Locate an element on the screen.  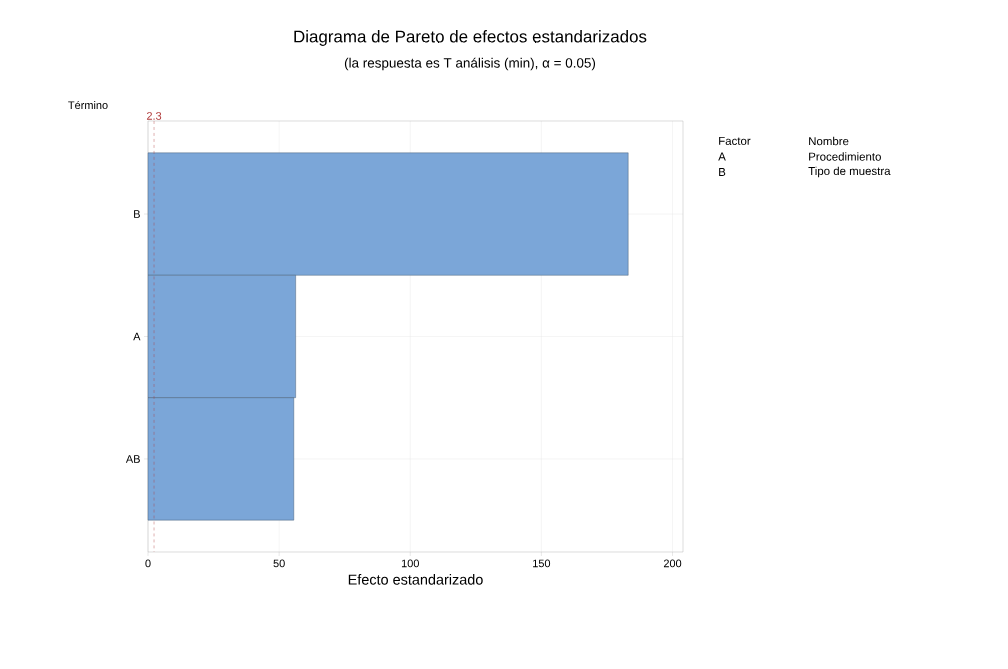
x-tick-label: 150 is located at coordinates (542, 563).